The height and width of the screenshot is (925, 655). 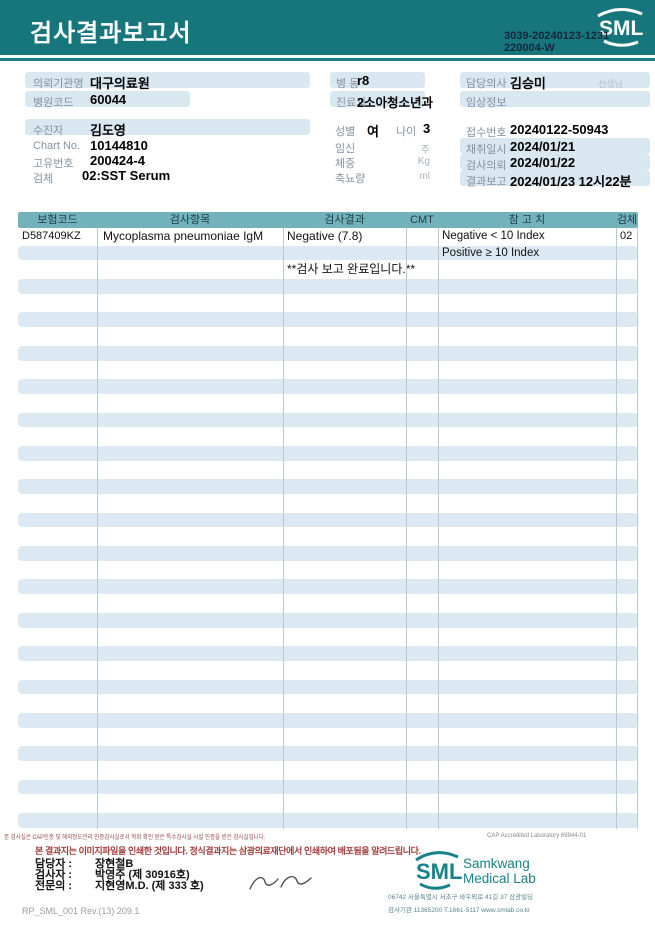 I want to click on collected-field-bg, so click(x=555, y=146).